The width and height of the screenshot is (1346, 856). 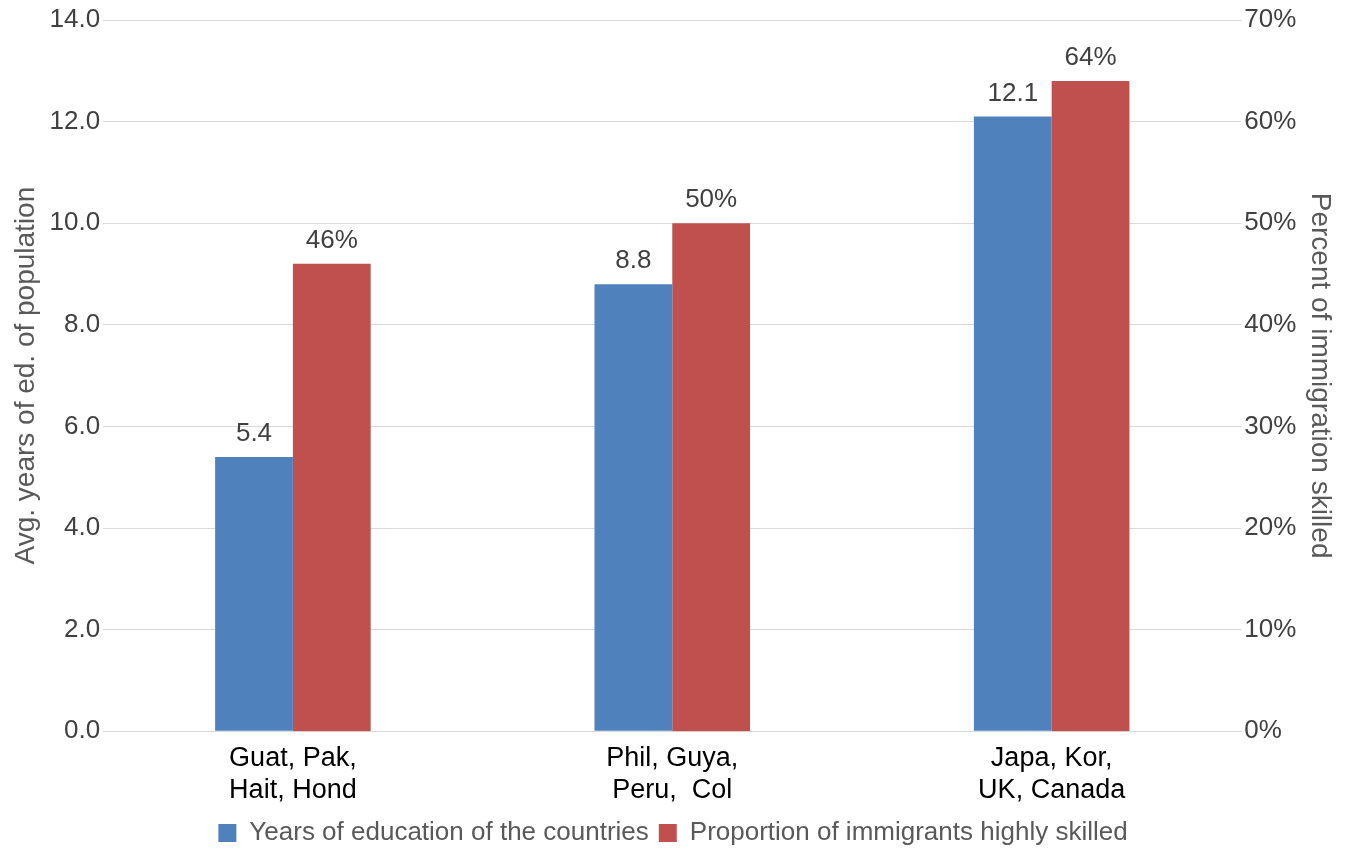 I want to click on y-tick-label: 4.0, so click(x=82, y=526).